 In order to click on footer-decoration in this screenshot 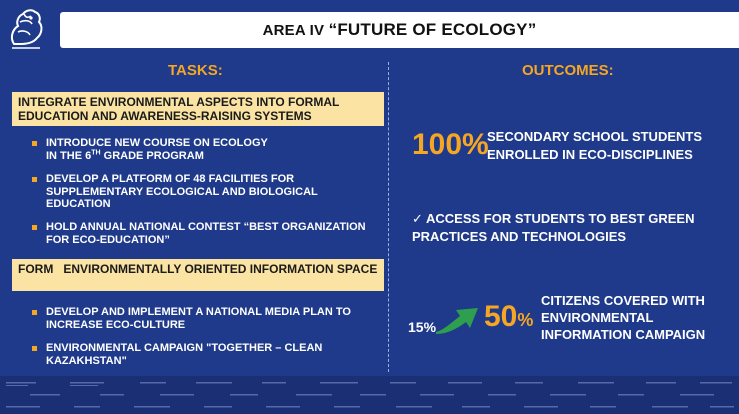, I will do `click(370, 395)`.